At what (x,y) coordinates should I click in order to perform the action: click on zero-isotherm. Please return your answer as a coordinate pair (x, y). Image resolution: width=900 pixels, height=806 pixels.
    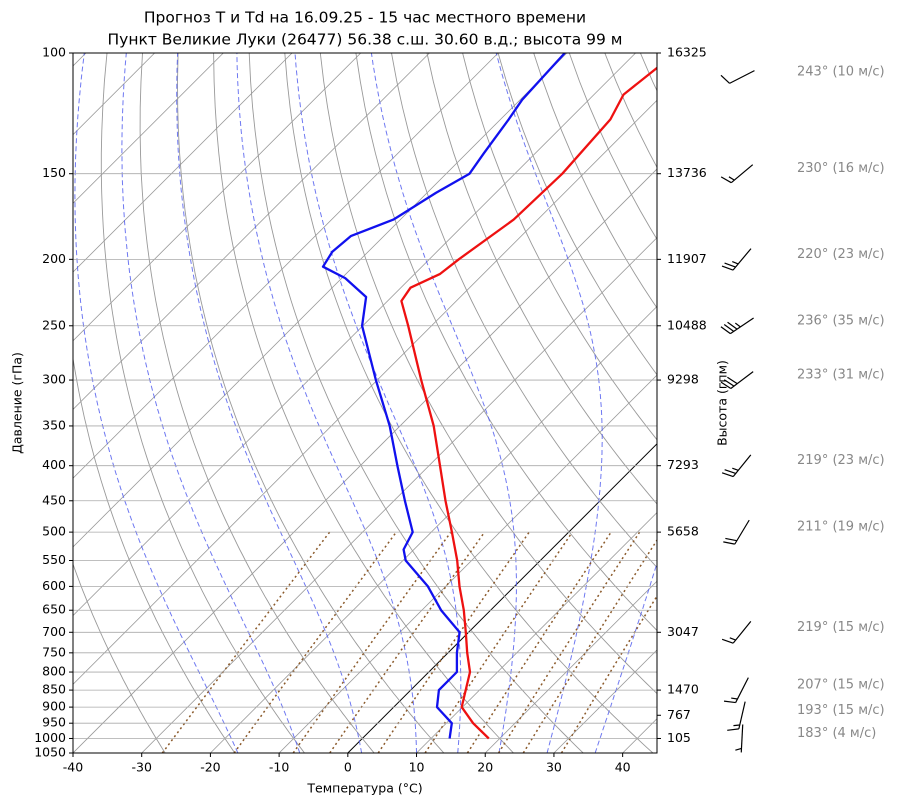
    Looking at the image, I should click on (502, 598).